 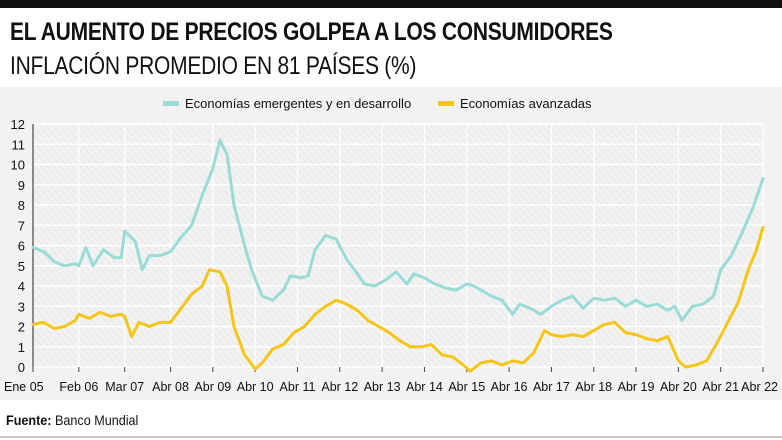 What do you see at coordinates (212, 387) in the screenshot?
I see `x-tick-label: Abr 09` at bounding box center [212, 387].